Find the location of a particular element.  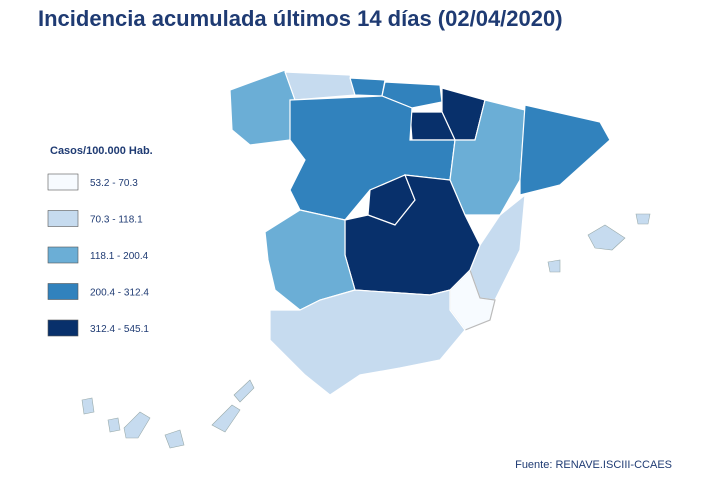

legend-label: 200.4 - 312.4 is located at coordinates (119, 293).